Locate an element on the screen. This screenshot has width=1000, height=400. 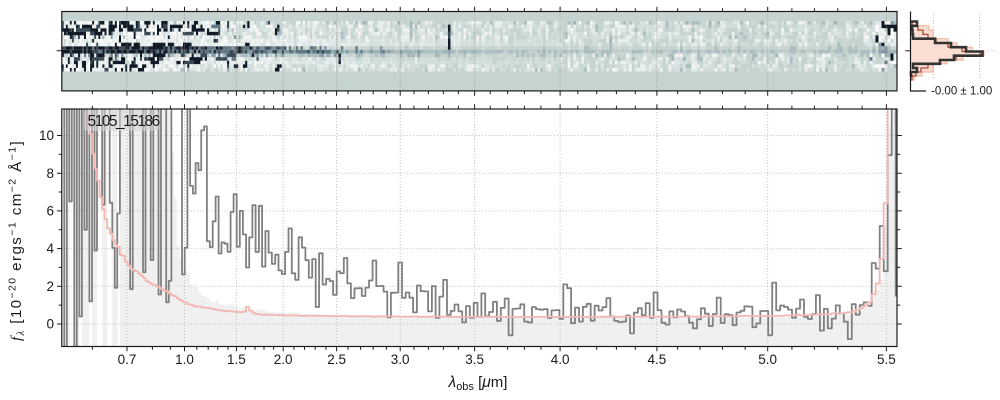
svg-text: fλ [10−20 ergs−1 cm−2 Å−1] is located at coordinates (17, 240).